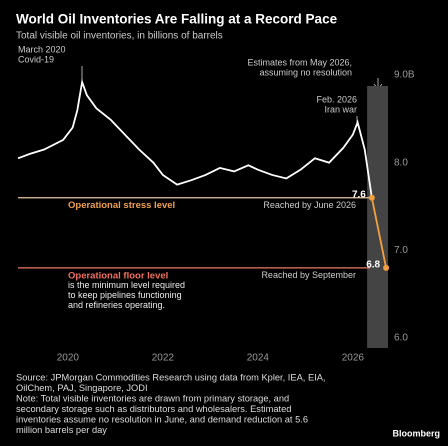 The width and height of the screenshot is (448, 446). I want to click on annotation: Iran war, so click(340, 109).